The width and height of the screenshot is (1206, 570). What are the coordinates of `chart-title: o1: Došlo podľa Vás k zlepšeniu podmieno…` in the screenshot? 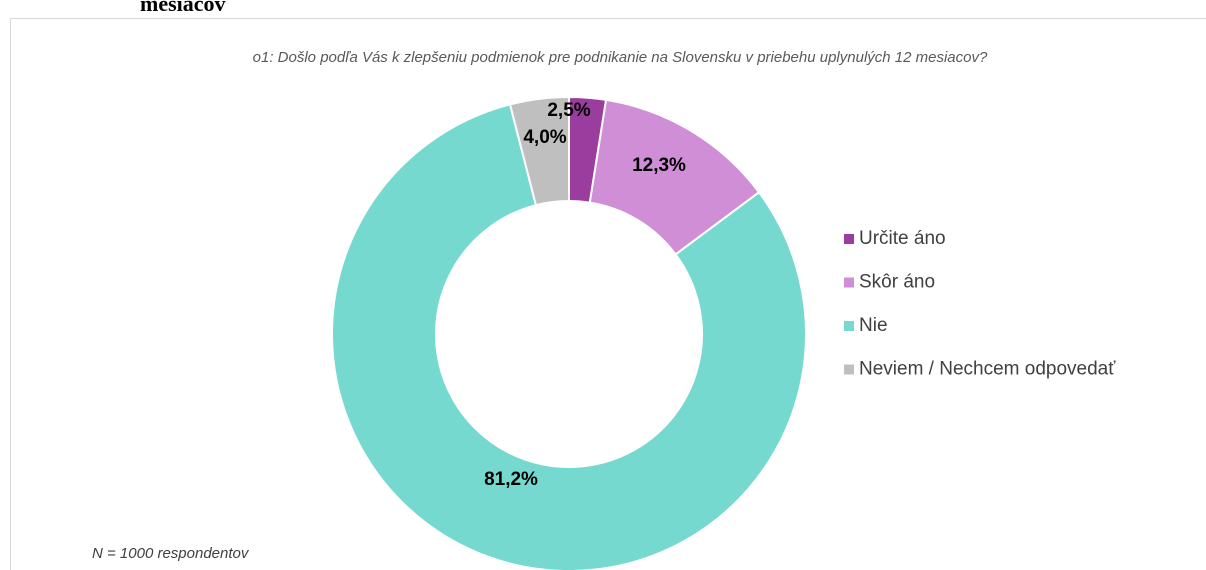 It's located at (620, 57).